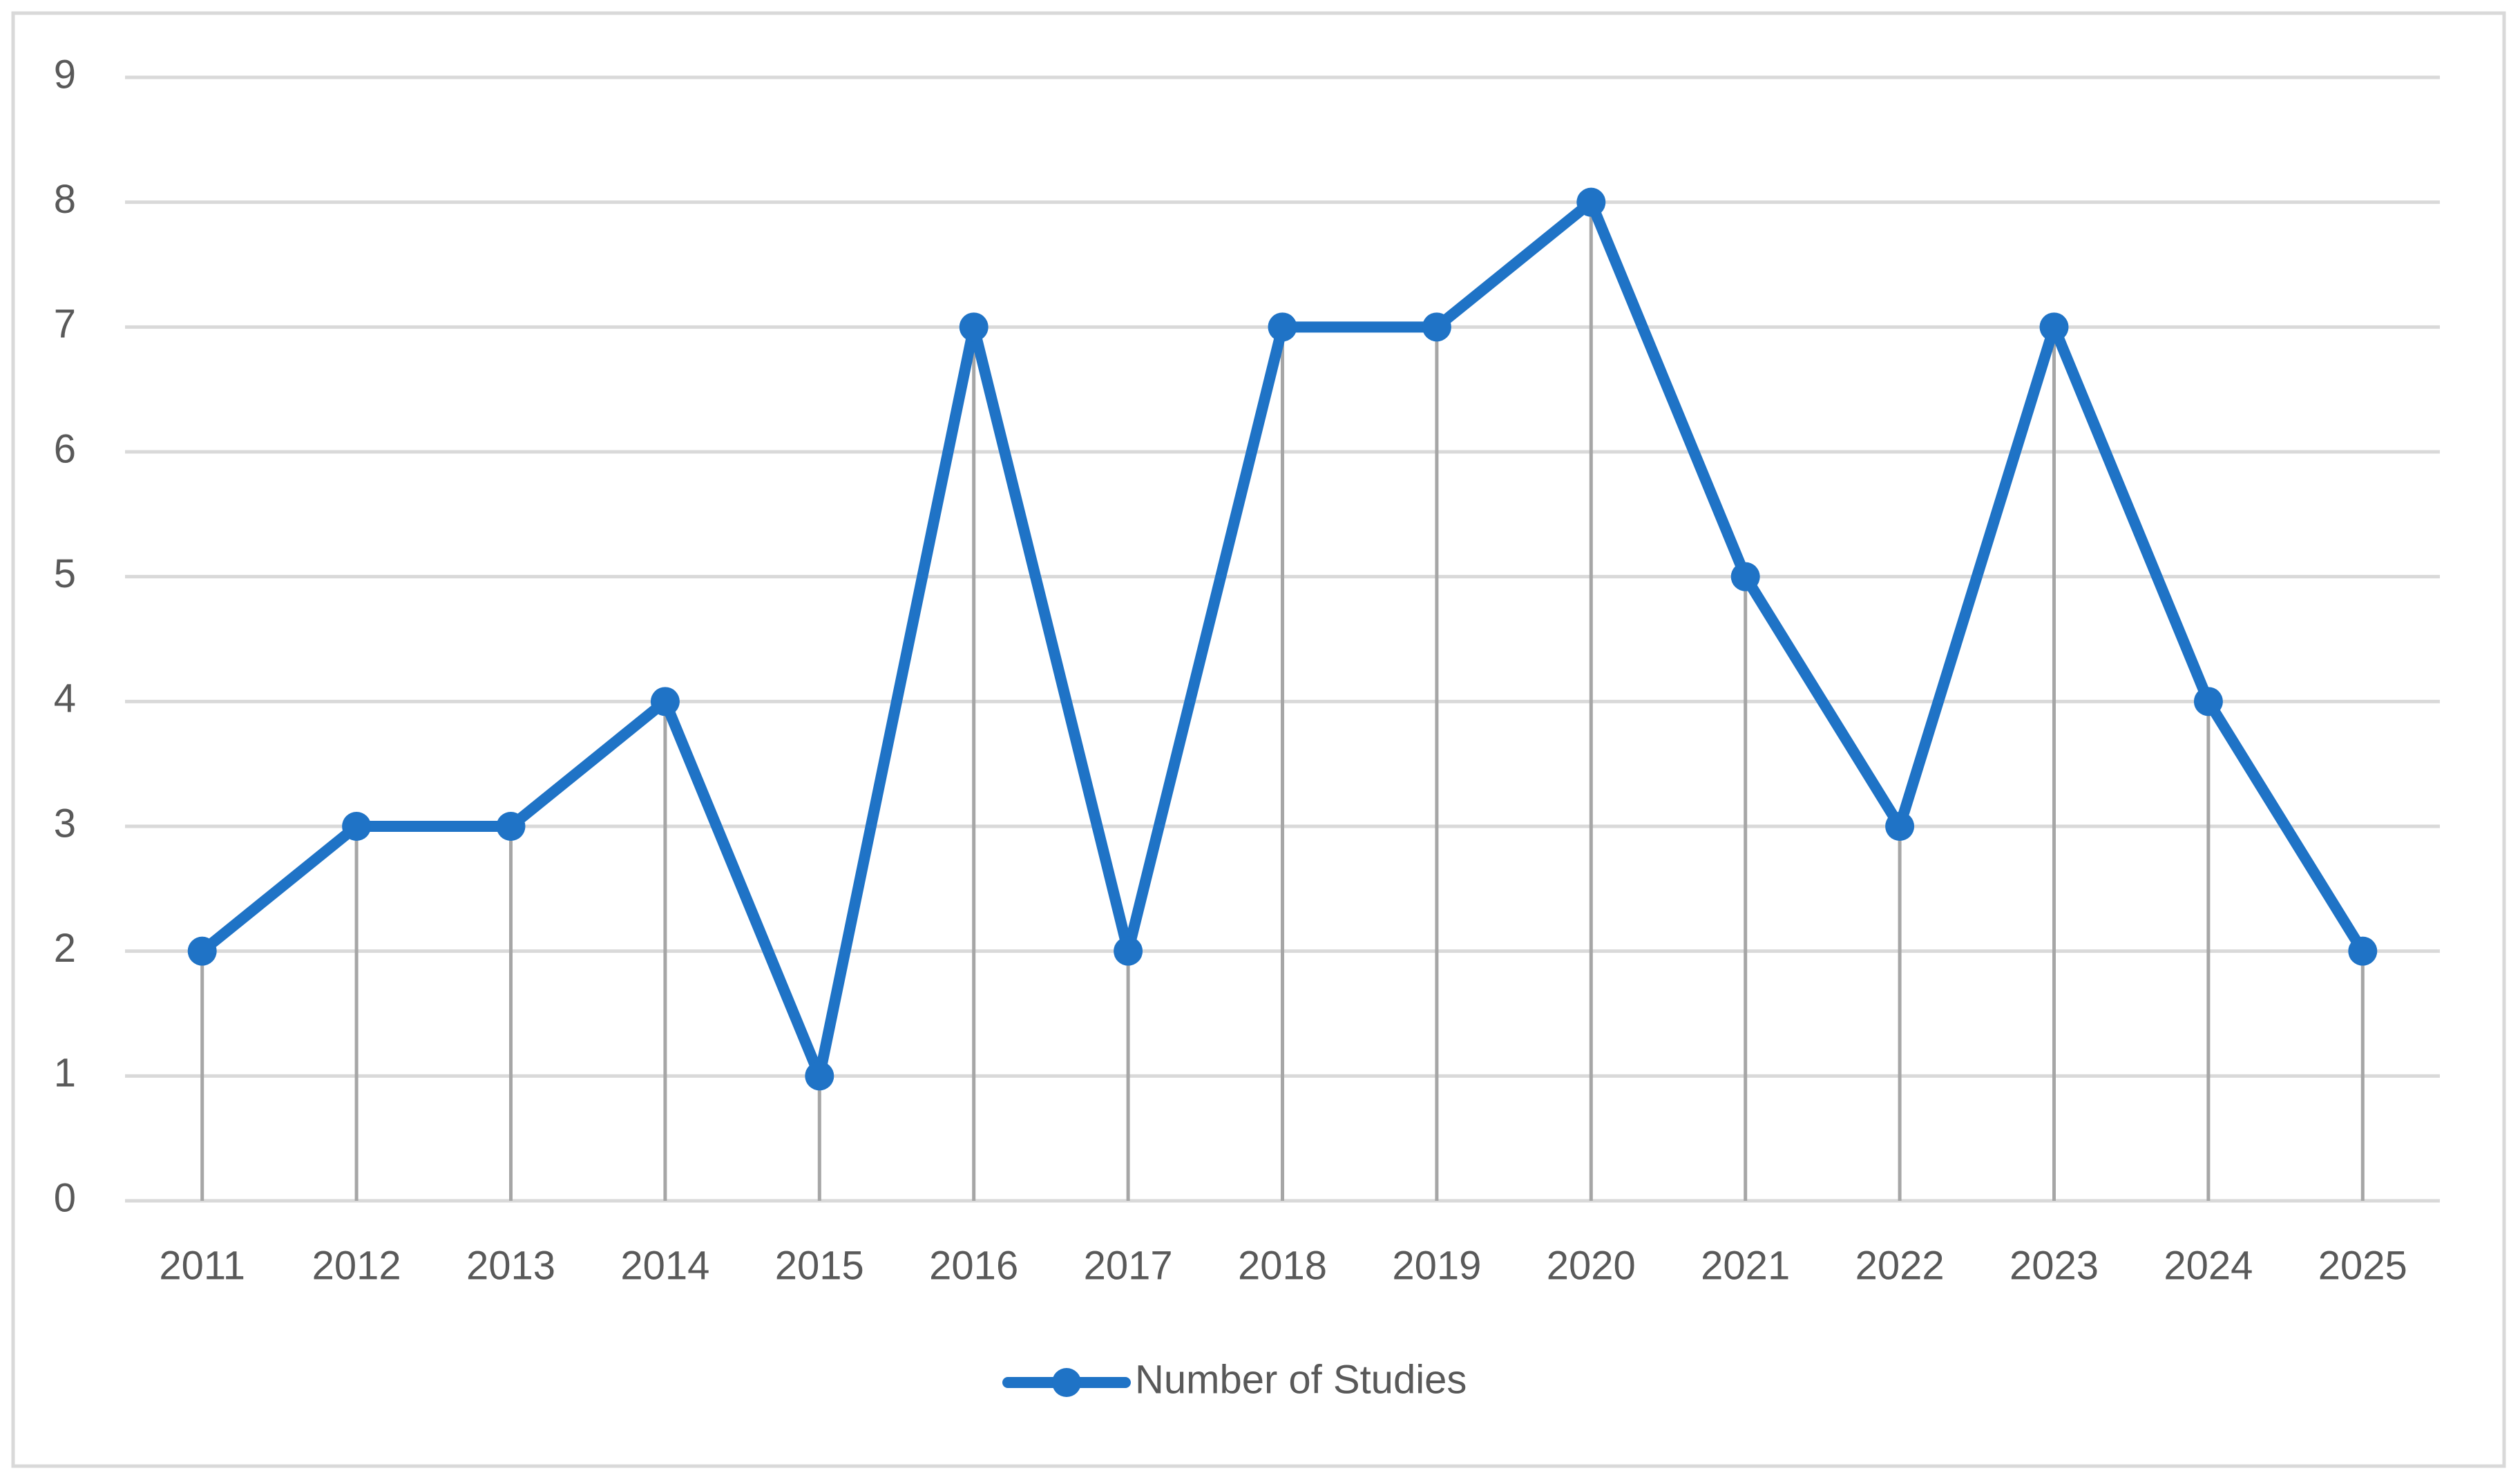  Describe the element at coordinates (1128, 1266) in the screenshot. I see `x-tick-label: 2017` at that location.